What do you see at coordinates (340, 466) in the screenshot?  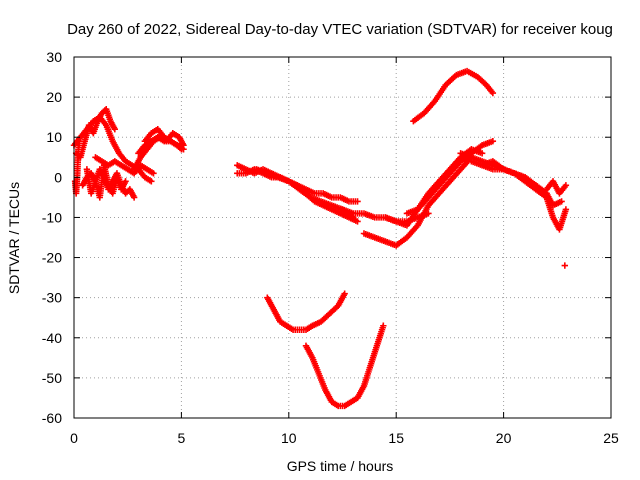 I see `x-axis-label: GPS time / hours` at bounding box center [340, 466].